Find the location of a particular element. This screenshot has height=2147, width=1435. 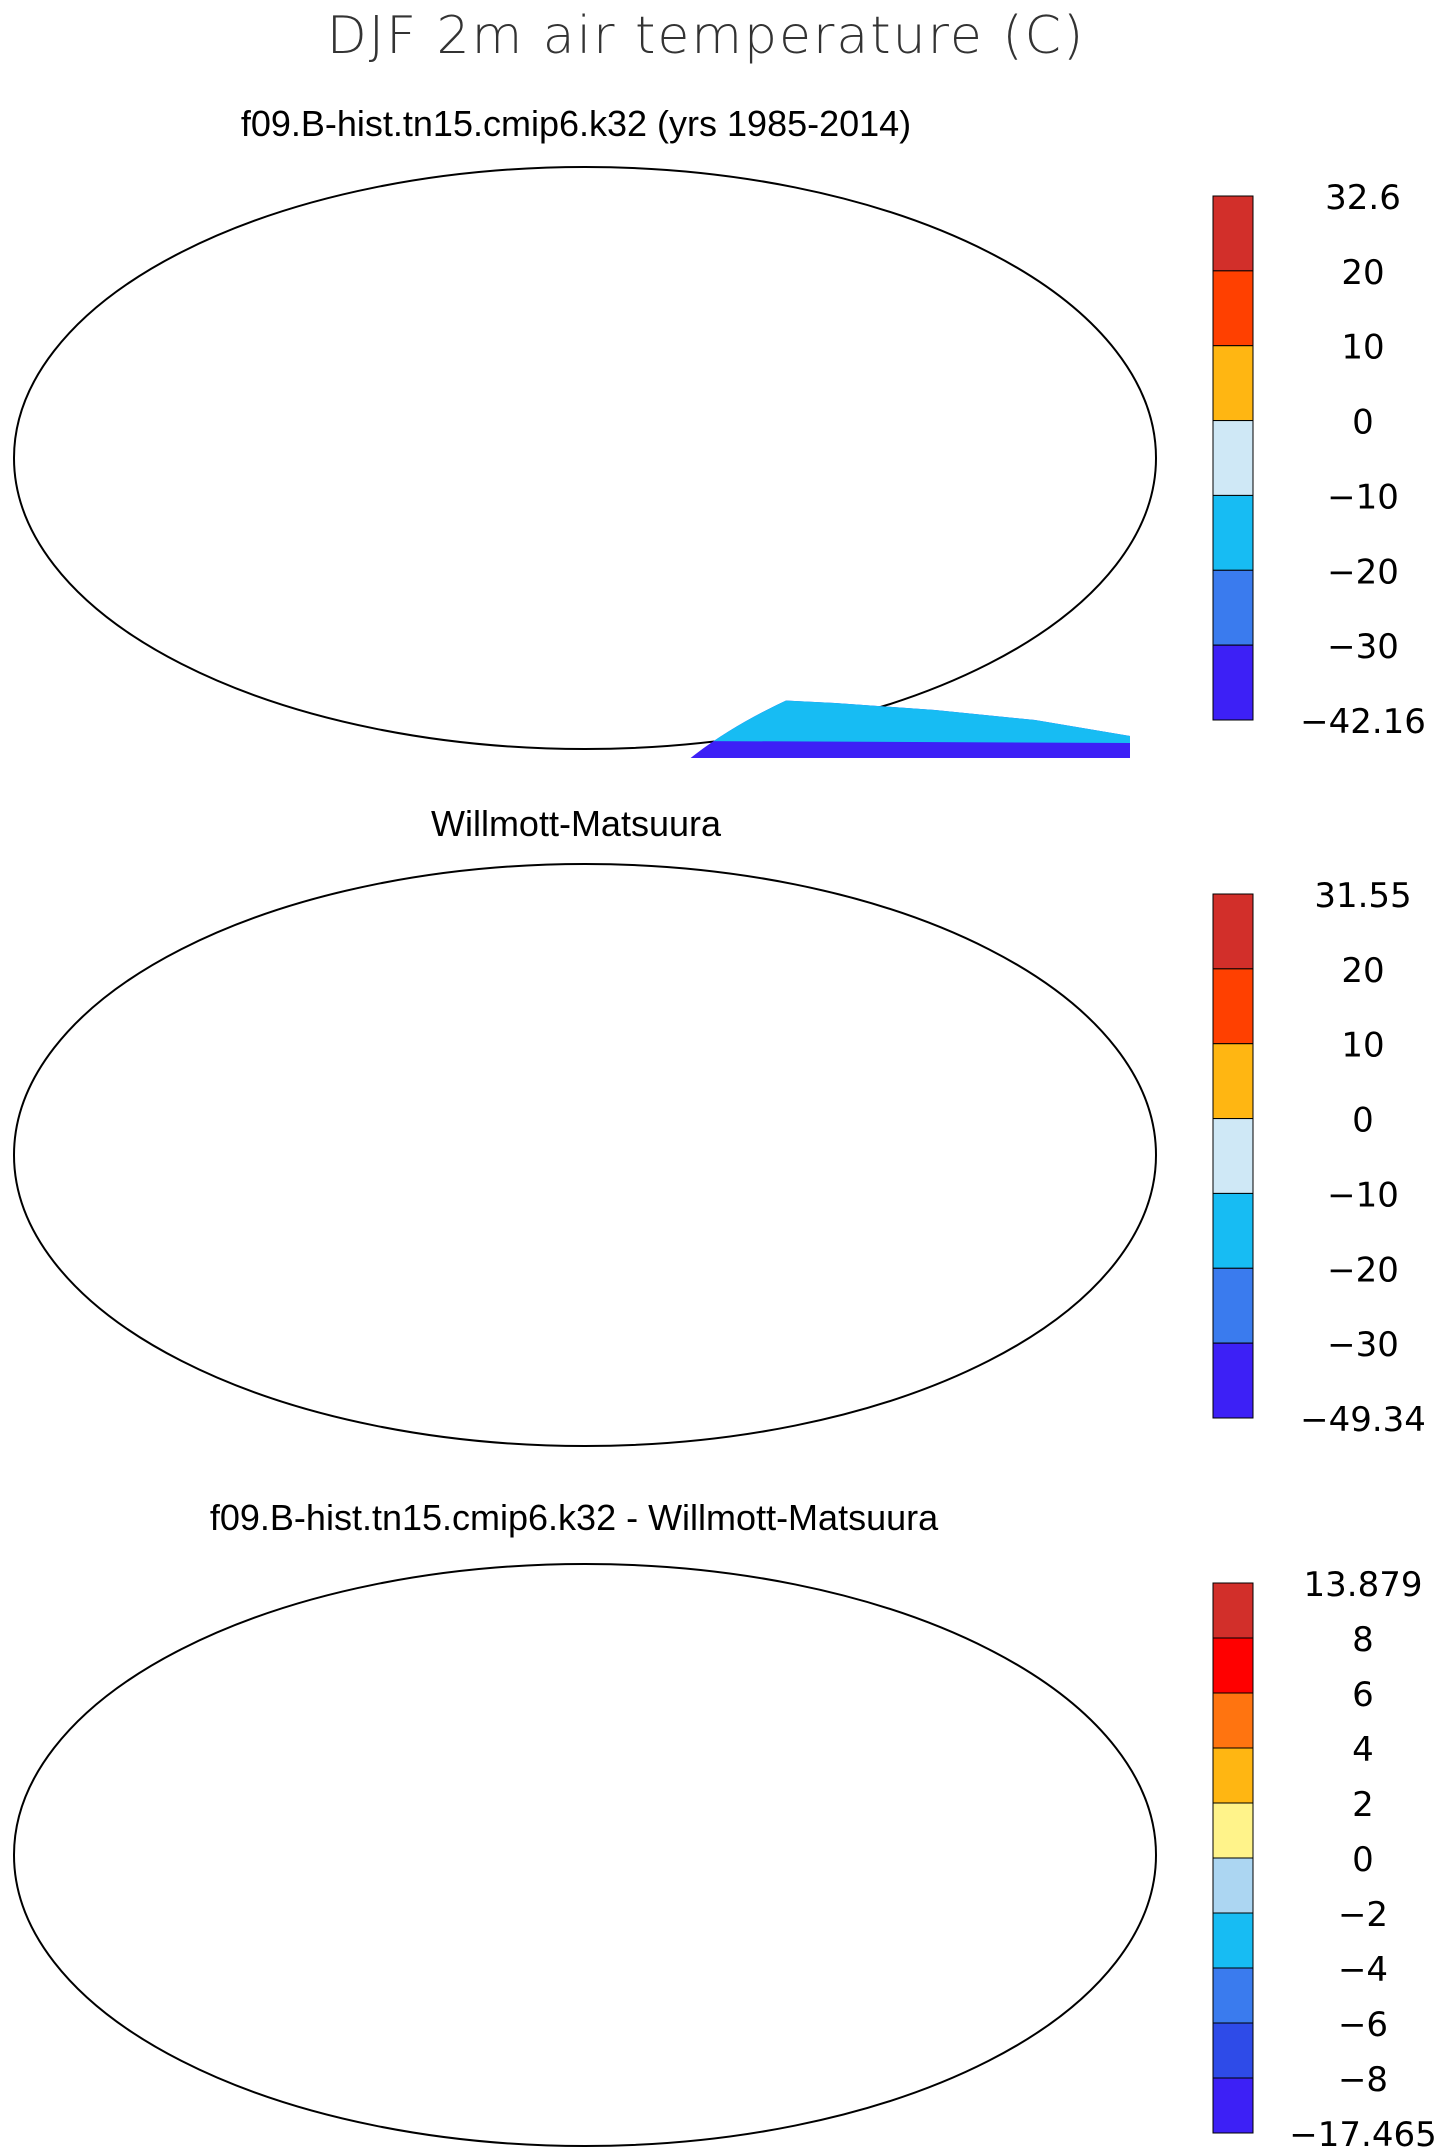

figure-title: DJF 2m air temperature (C) is located at coordinates (706, 36).